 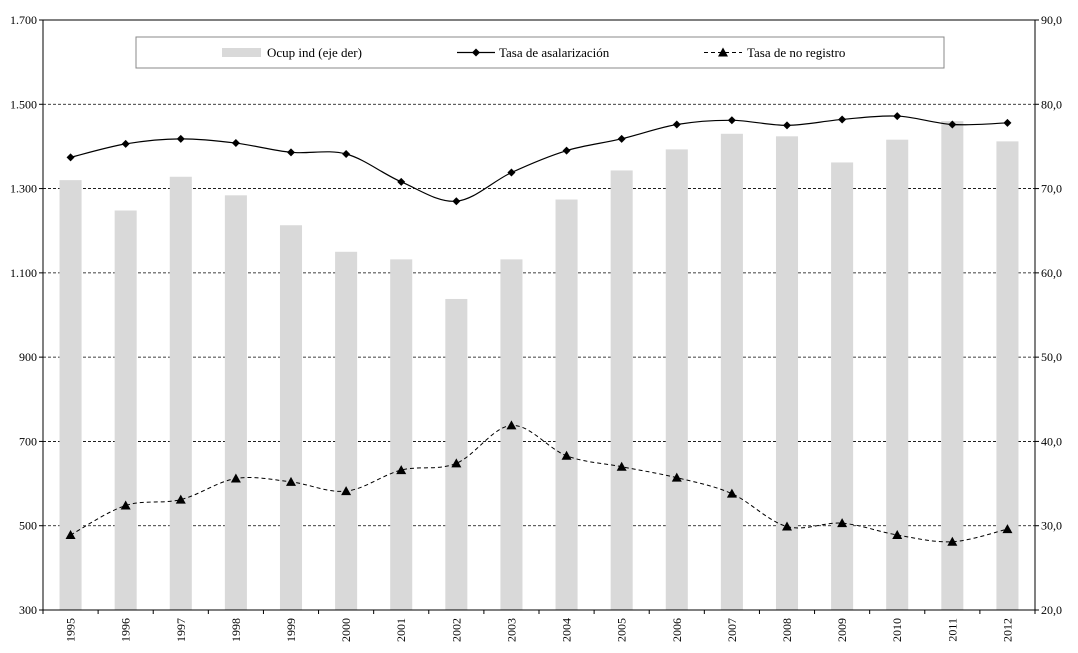 I want to click on left-axis-tick-label: 1.100, so click(x=23, y=273).